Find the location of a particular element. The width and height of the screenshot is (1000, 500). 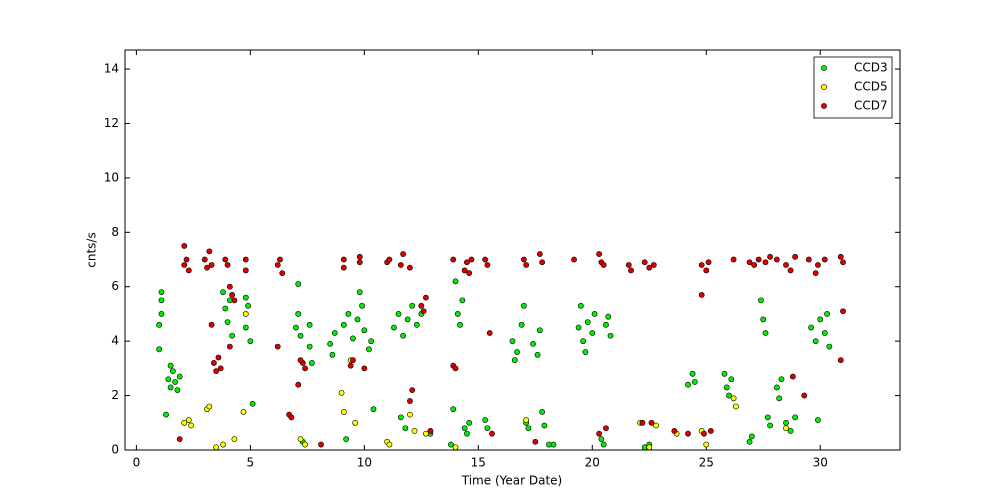

y-tick-label: 0 is located at coordinates (115, 450).